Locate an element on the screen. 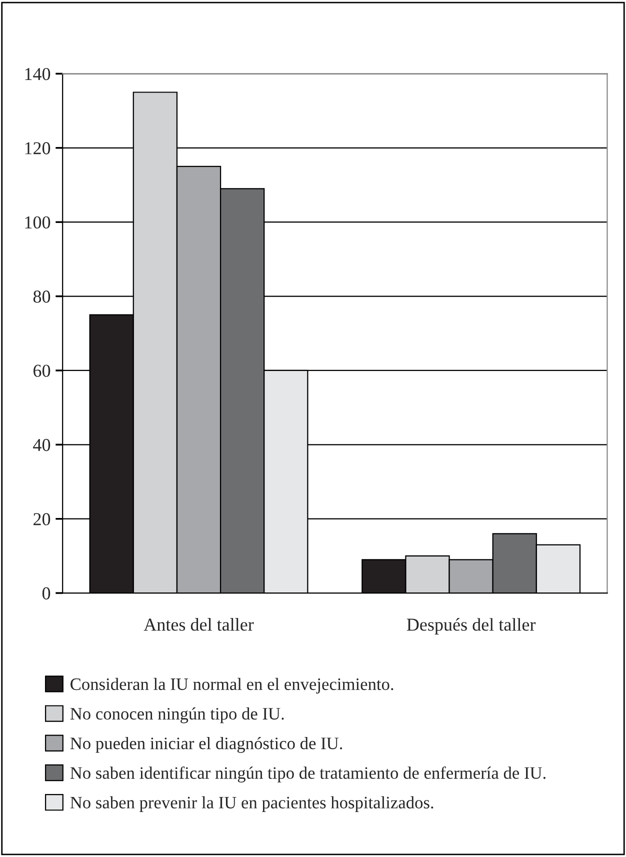 This screenshot has width=626, height=857. y-tick-label: 40 is located at coordinates (41, 445).